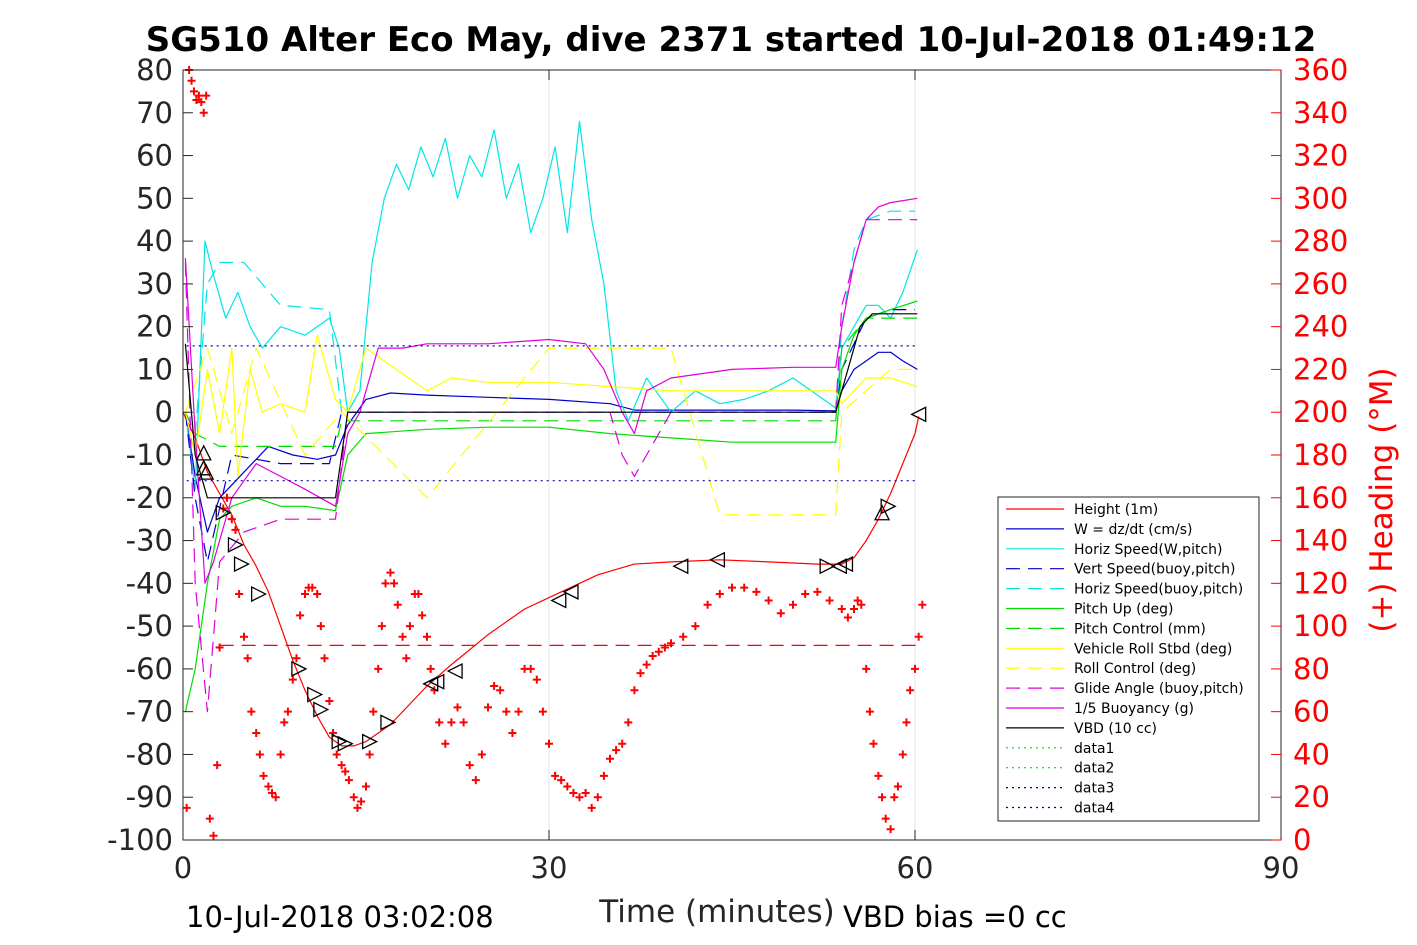 This screenshot has height=945, width=1417. I want to click on right-y-tick-label: 60, so click(1311, 712).